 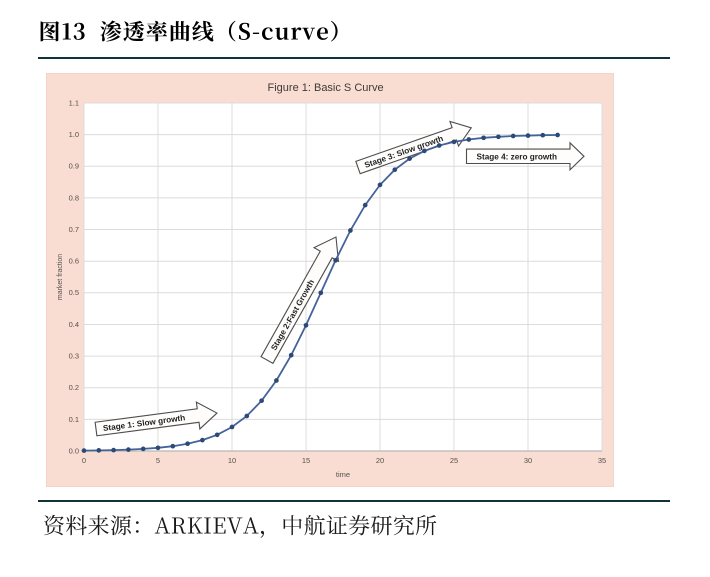 What do you see at coordinates (326, 88) in the screenshot?
I see `svg-text: Figure 1: Basic S Curve` at bounding box center [326, 88].